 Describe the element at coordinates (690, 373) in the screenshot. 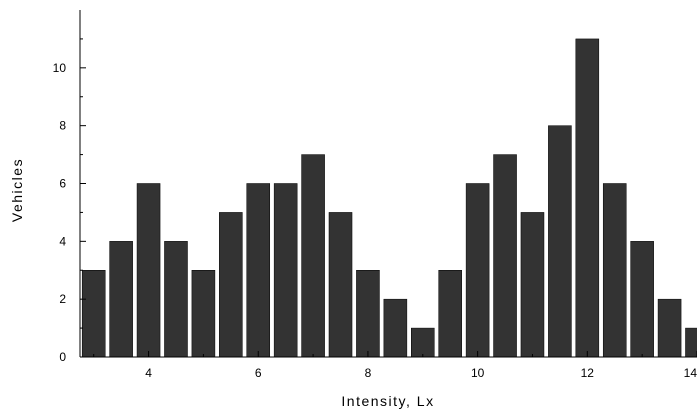

I see `x-tick-label: 14` at that location.